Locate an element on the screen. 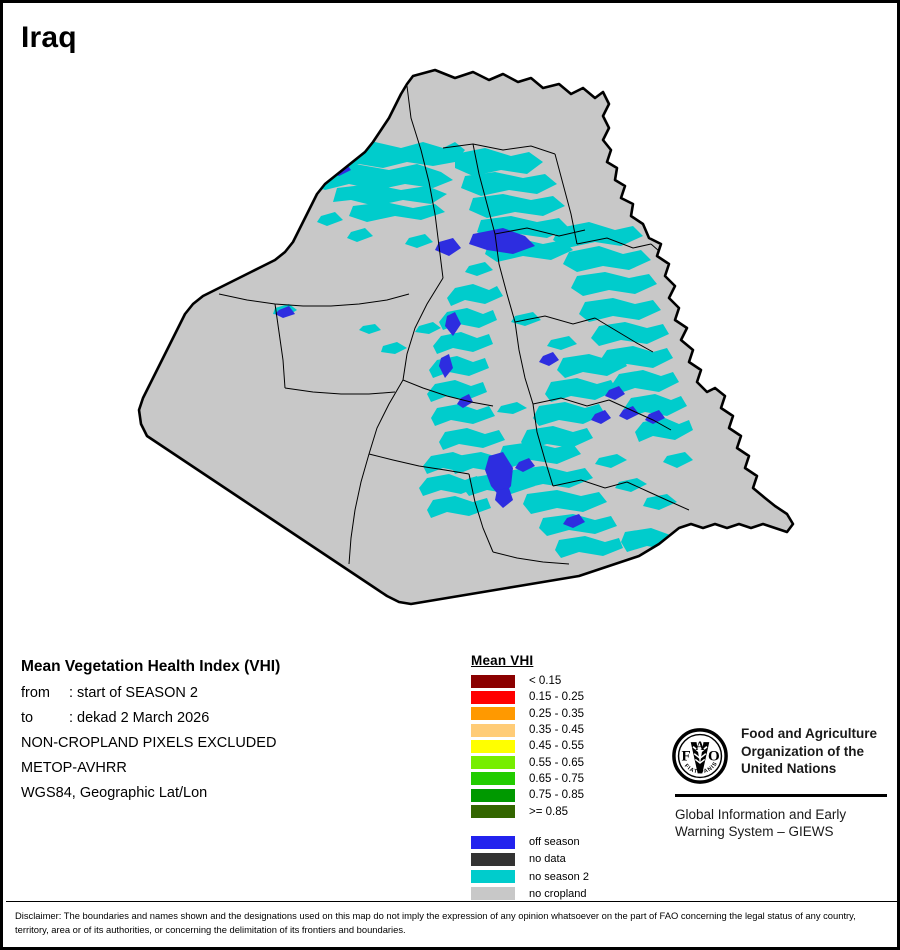  legend-spacer is located at coordinates (566, 827).